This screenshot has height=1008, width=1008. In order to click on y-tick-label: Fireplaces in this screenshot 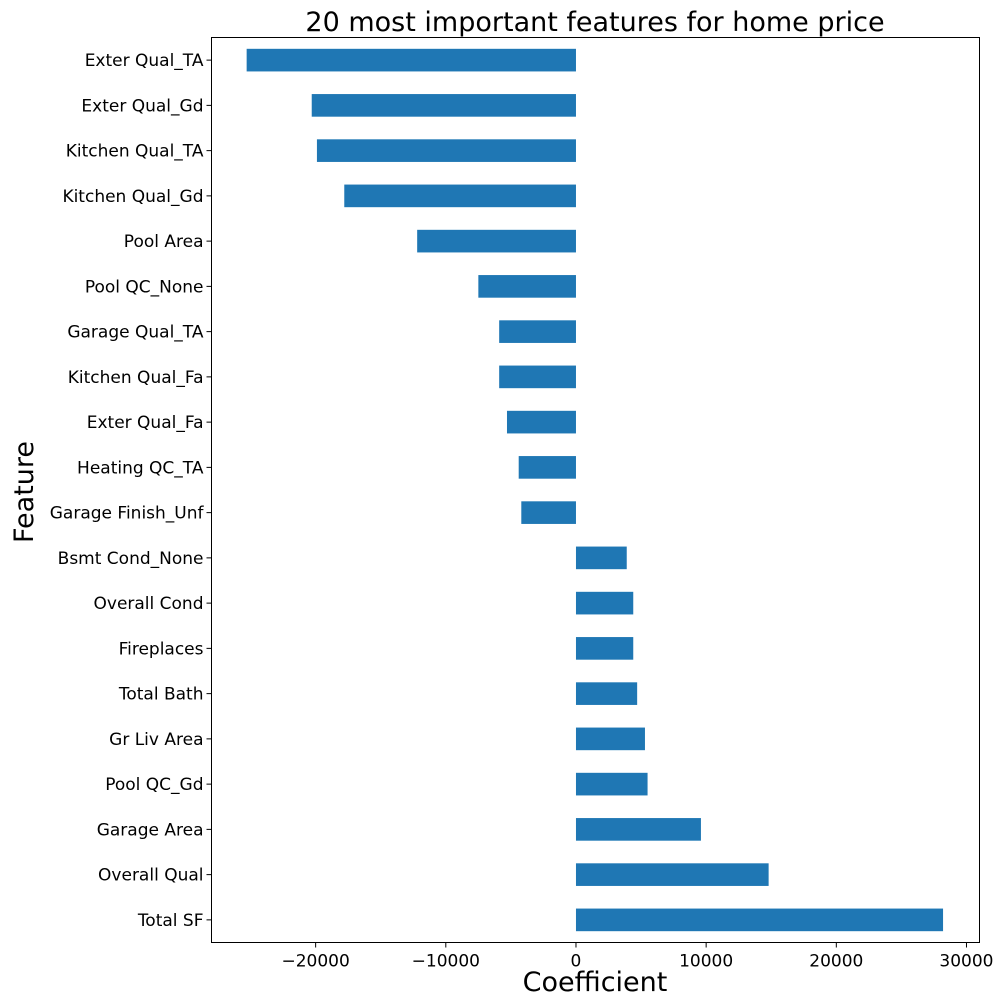, I will do `click(161, 649)`.